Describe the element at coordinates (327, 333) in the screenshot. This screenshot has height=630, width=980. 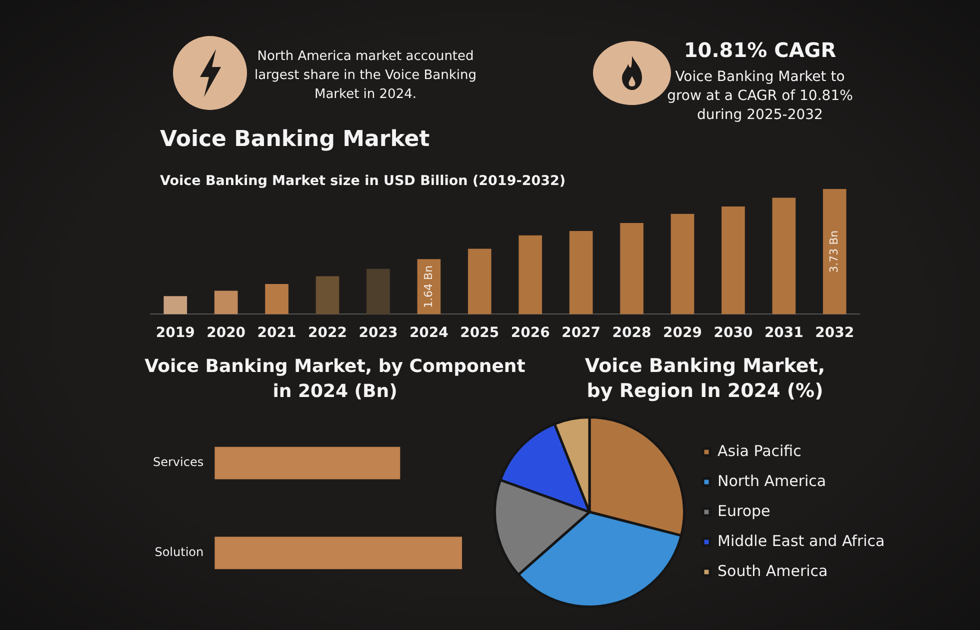
I see `x-tick-label: 2022` at that location.